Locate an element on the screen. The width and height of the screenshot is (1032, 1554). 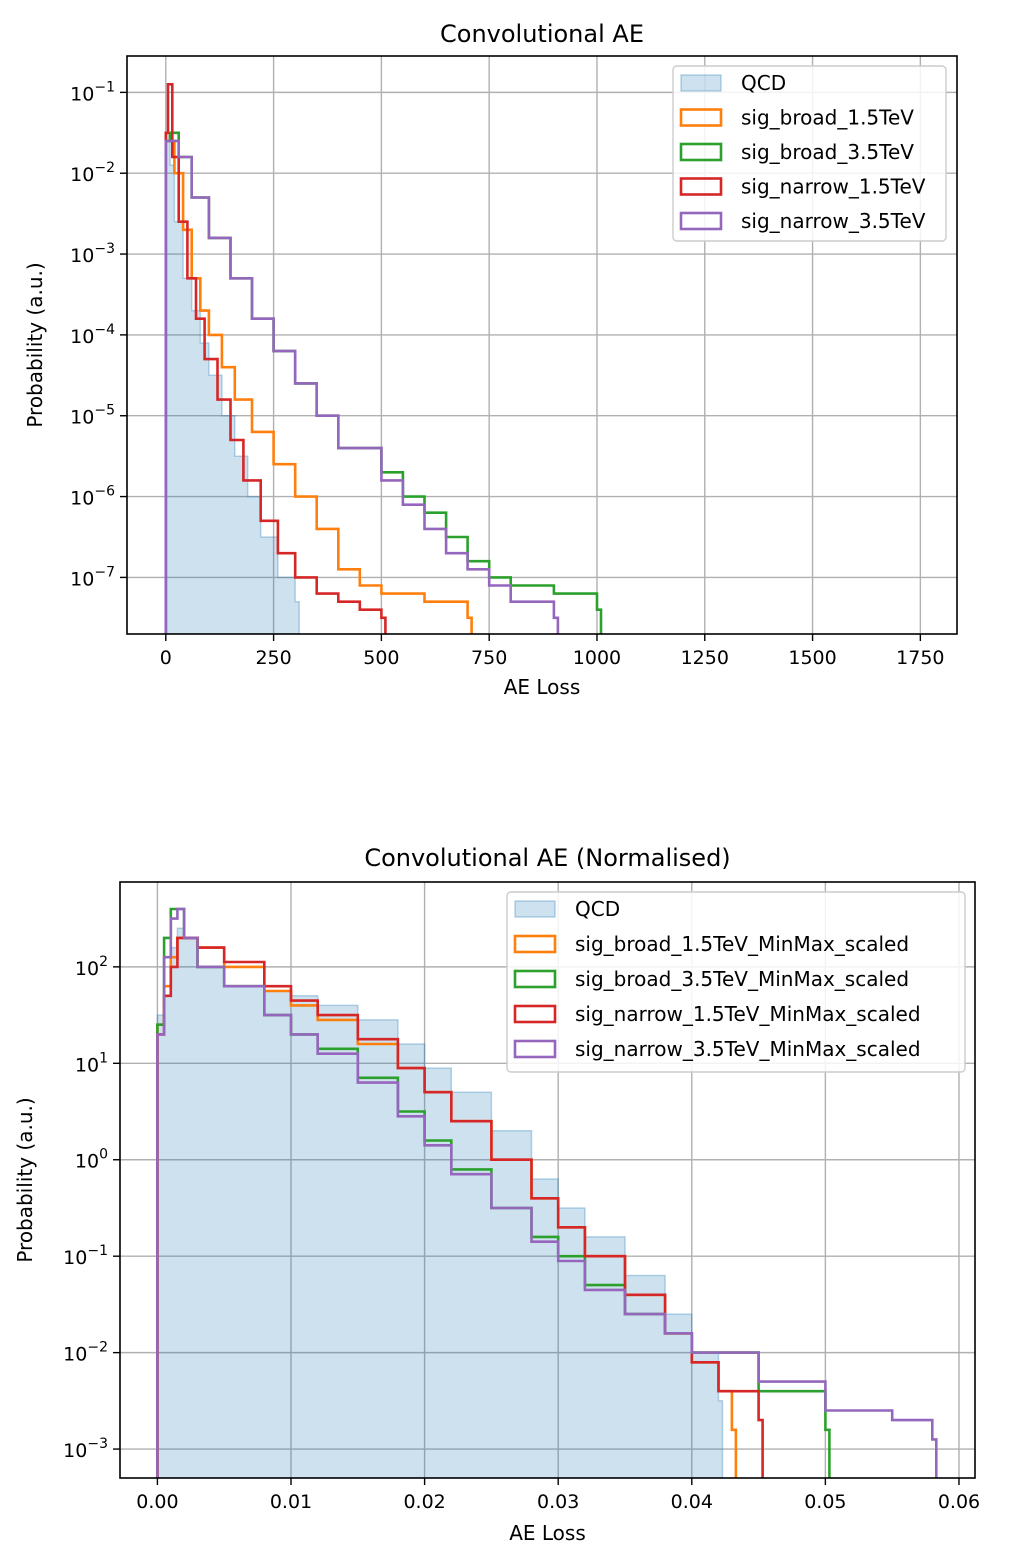
y-tick-exponent: 1 is located at coordinates (103, 1058).